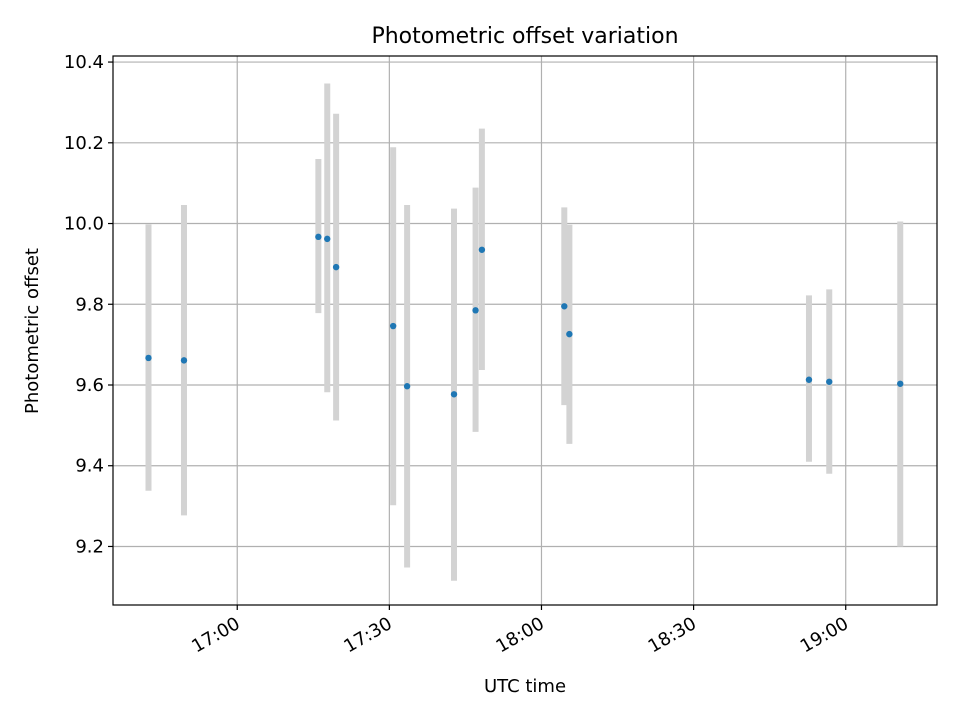 The image size is (960, 720). What do you see at coordinates (32, 331) in the screenshot?
I see `y-axis-label: Photometric offset` at bounding box center [32, 331].